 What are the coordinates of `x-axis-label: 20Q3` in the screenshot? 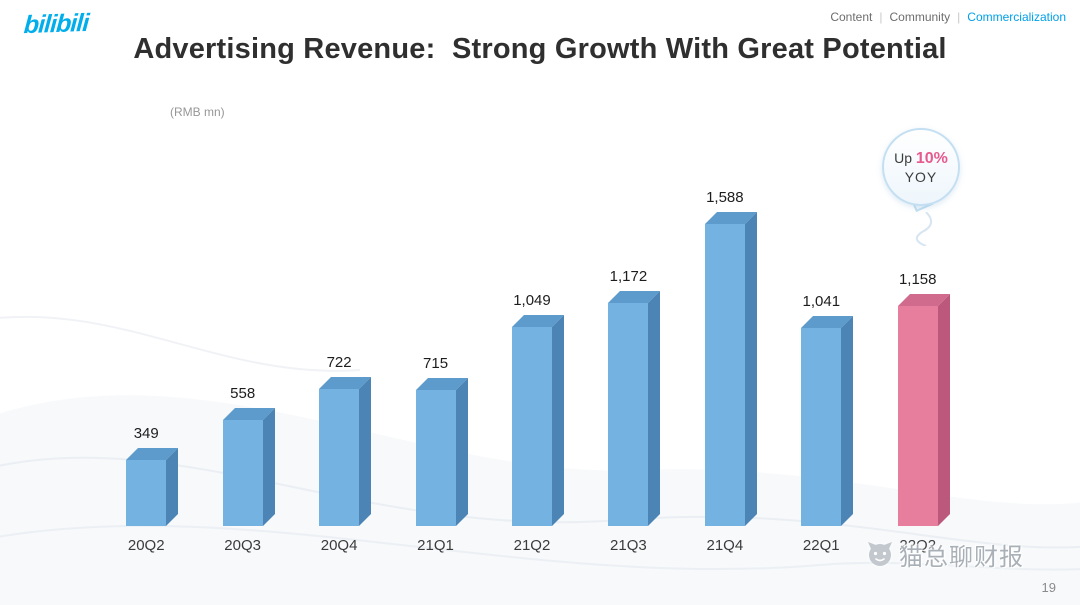 It's located at (242, 545).